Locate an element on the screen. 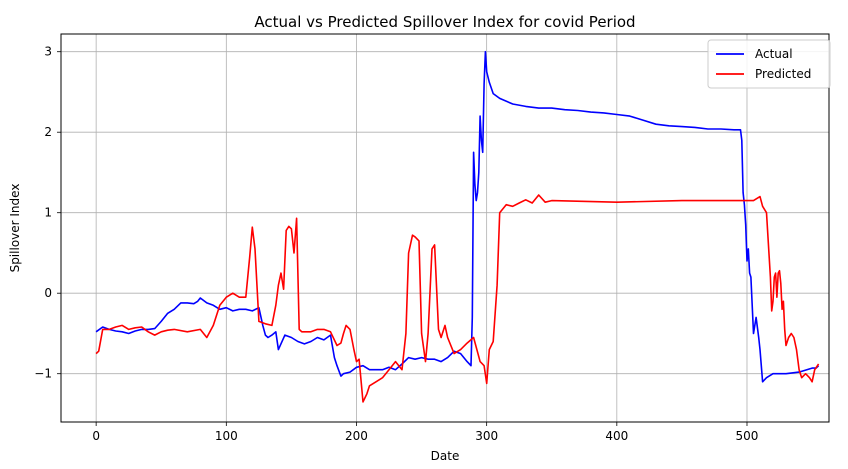  x-tick-label: 200 is located at coordinates (356, 436).